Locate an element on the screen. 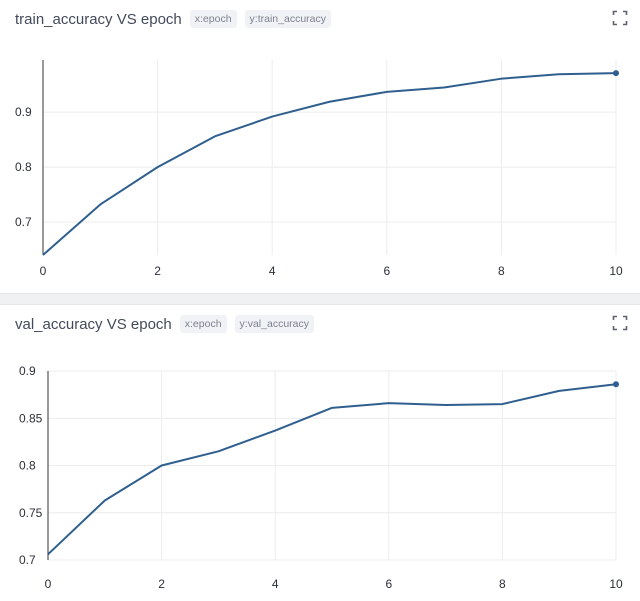 The image size is (640, 601). chart-title: val_accuracy VS epoch is located at coordinates (93, 324).